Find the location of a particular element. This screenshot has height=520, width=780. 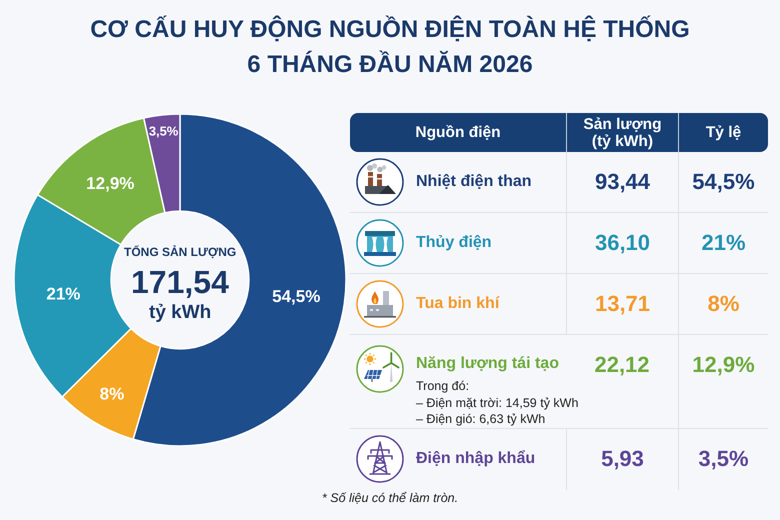

category-label: Năng lượng tái tạo is located at coordinates (488, 364).